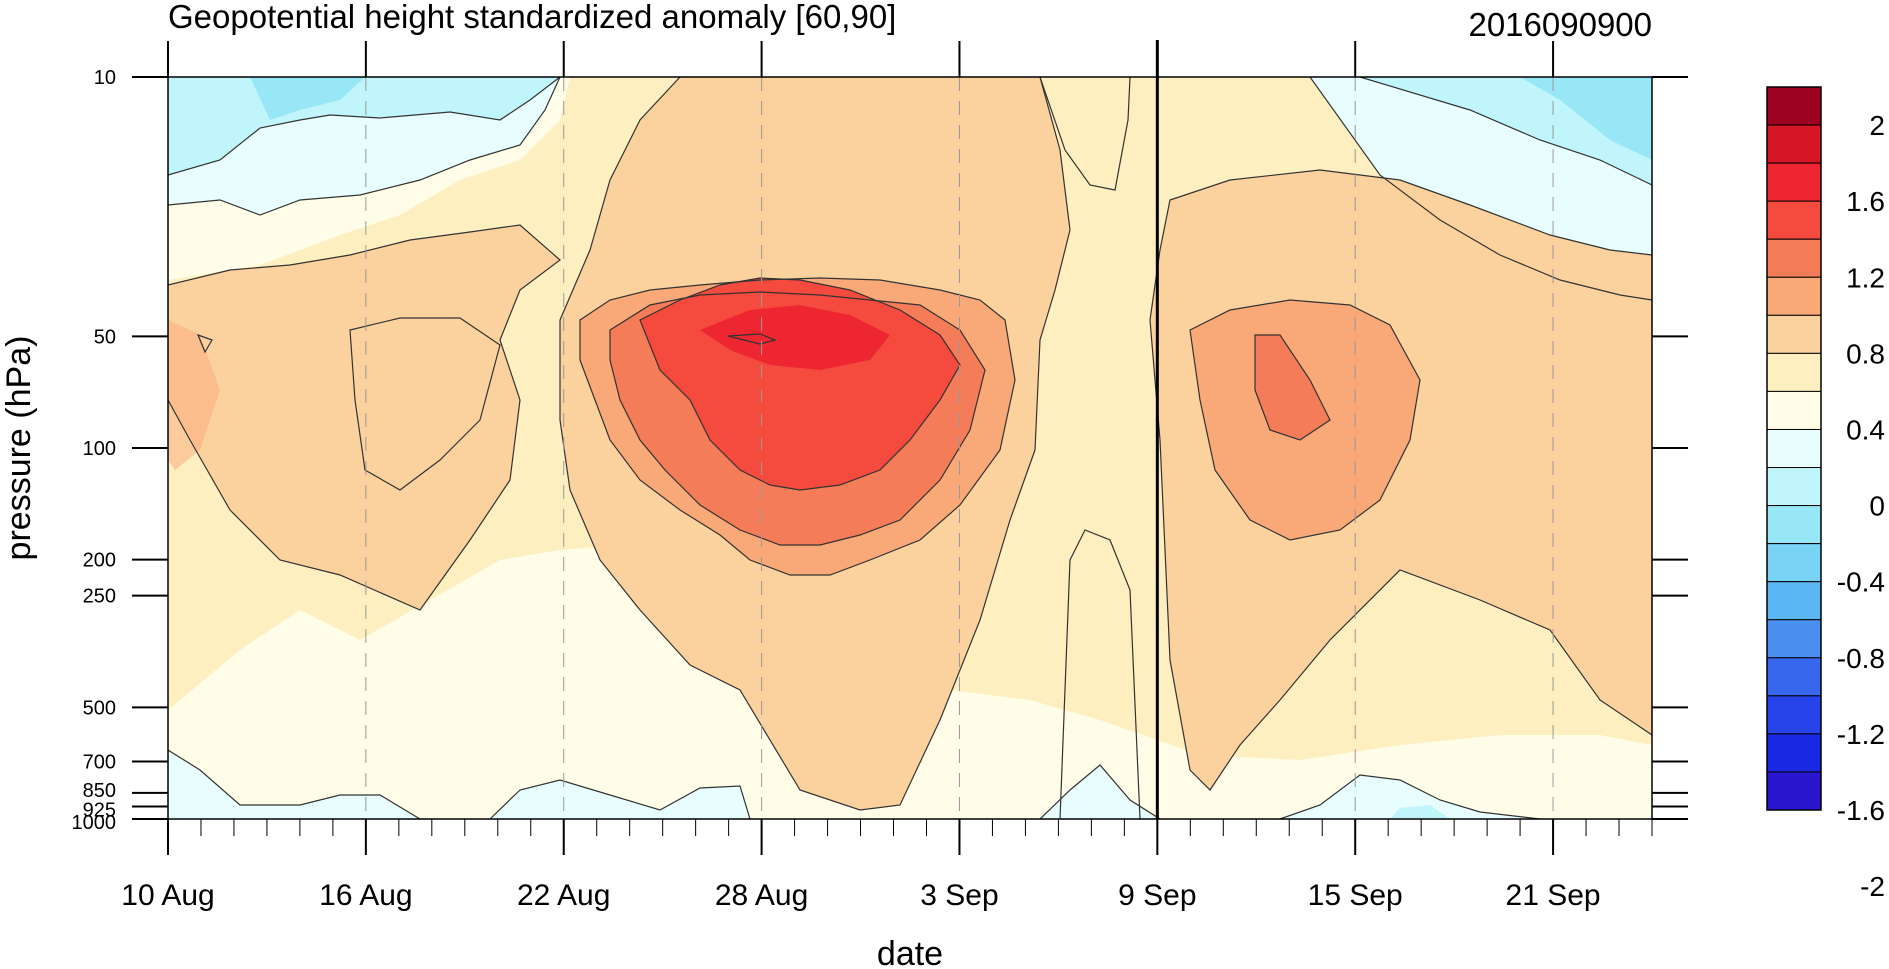  What do you see at coordinates (1865, 277) in the screenshot?
I see `colorbar-label: 1.2` at bounding box center [1865, 277].